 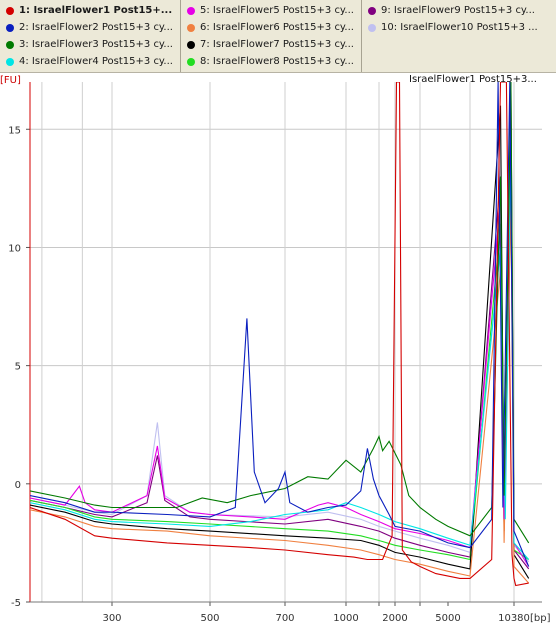 I want to click on x-axis-label: [bp], so click(x=540, y=618).